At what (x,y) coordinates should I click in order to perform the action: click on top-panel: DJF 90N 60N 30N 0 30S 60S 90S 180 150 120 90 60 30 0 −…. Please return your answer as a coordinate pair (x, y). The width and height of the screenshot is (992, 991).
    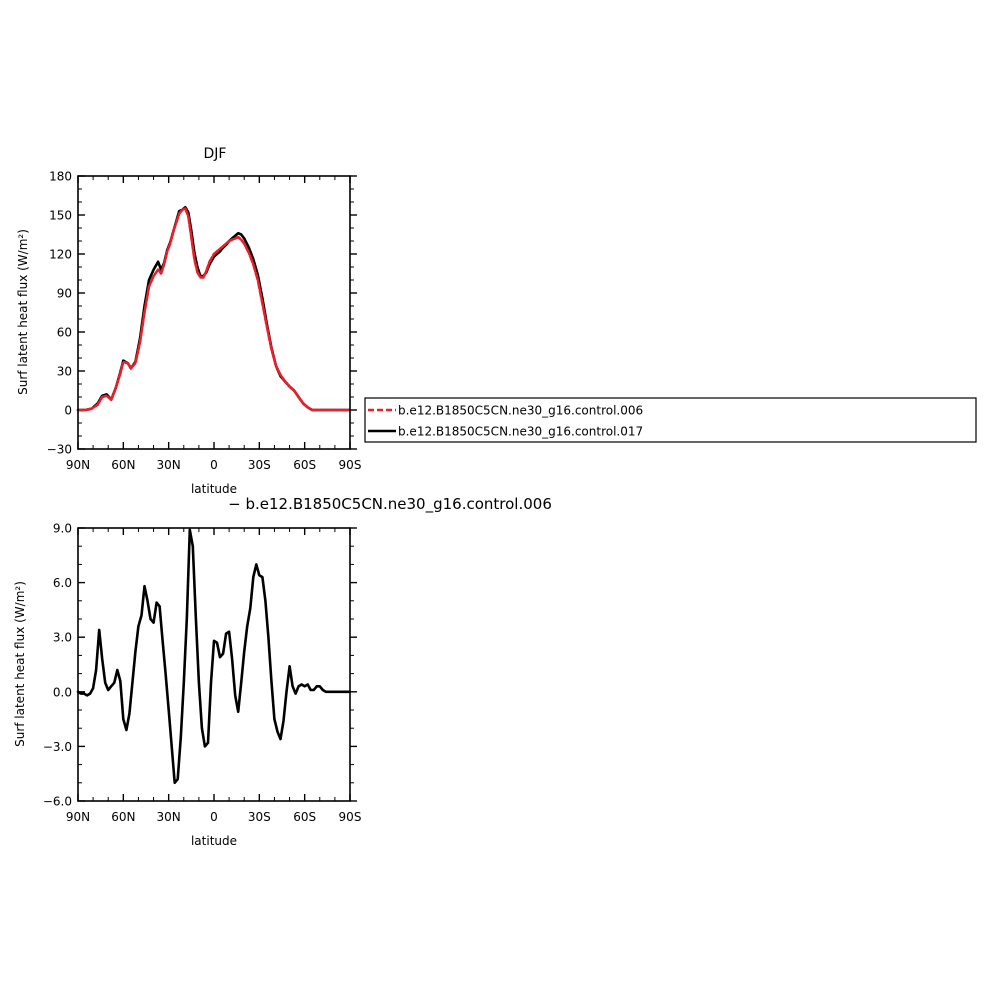
    Looking at the image, I should click on (188, 321).